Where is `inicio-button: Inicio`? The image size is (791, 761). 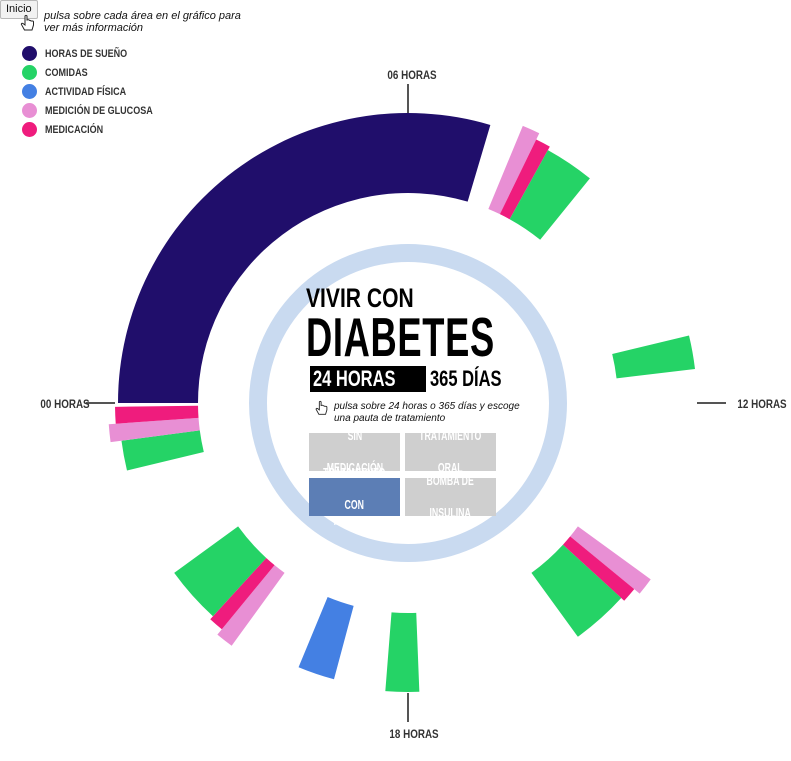 inicio-button: Inicio is located at coordinates (19, 9).